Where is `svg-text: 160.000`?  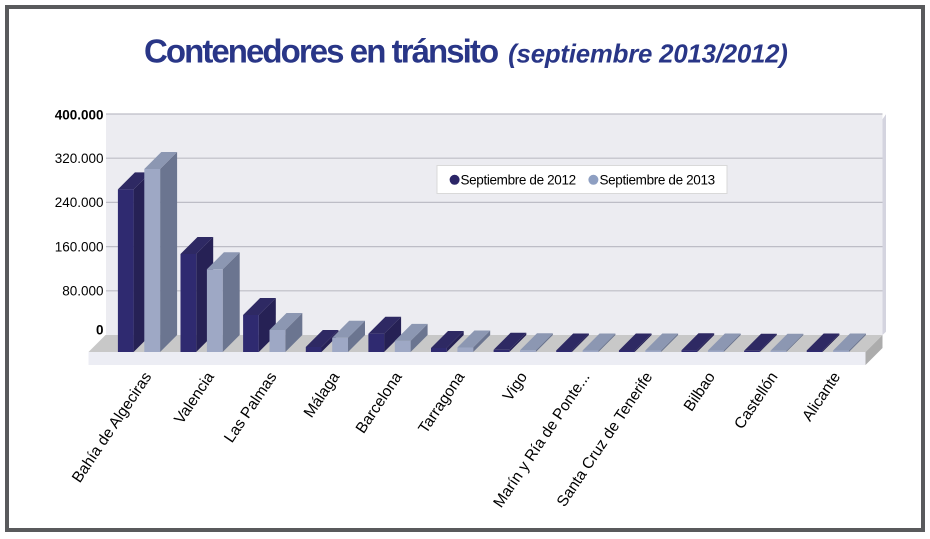
svg-text: 160.000 is located at coordinates (79, 246).